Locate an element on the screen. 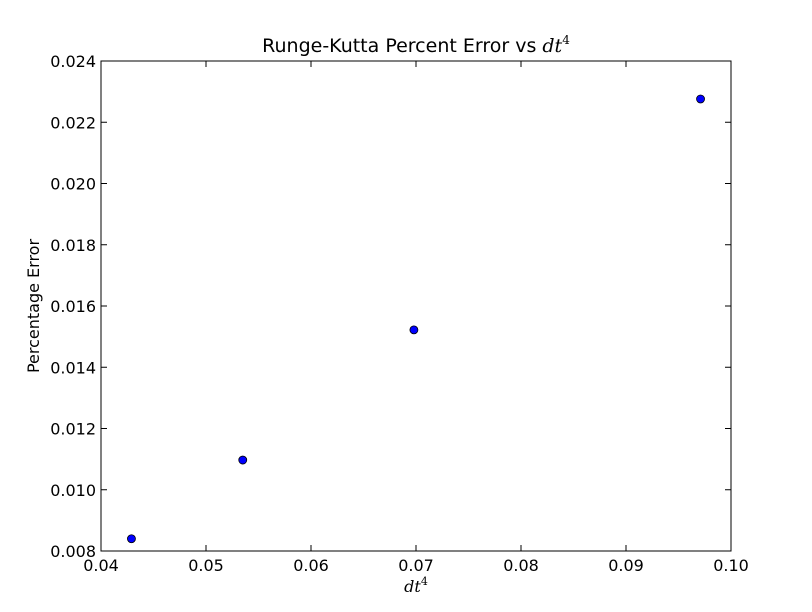  x-axis-label: dt4 is located at coordinates (416, 585).